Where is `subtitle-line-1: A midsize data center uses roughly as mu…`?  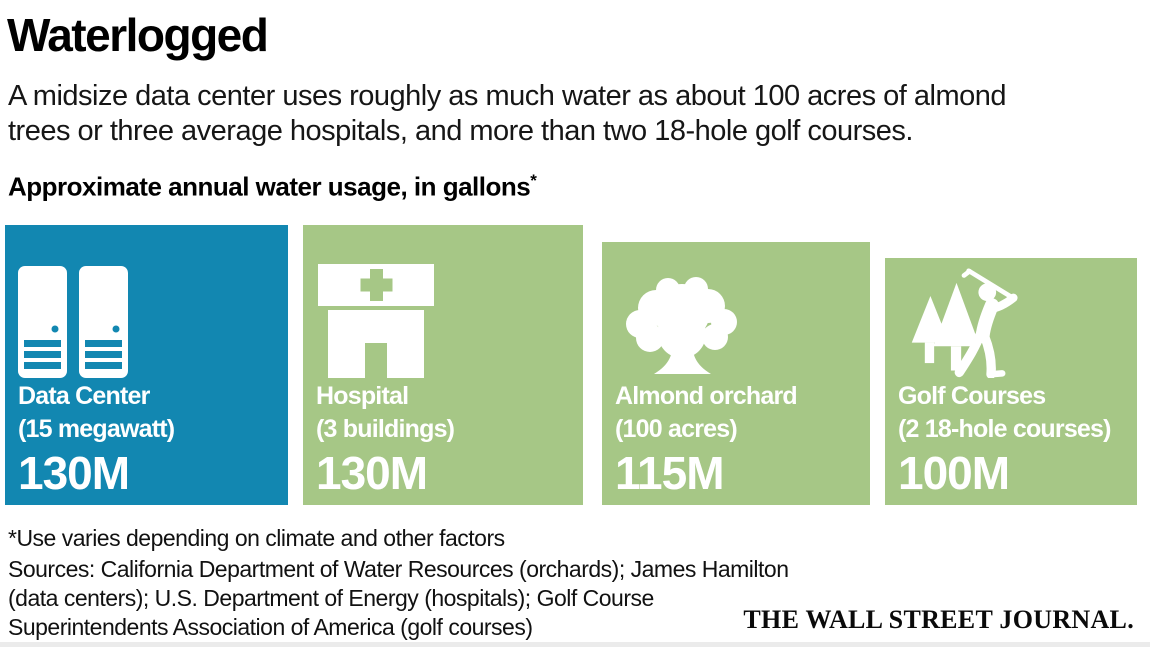
subtitle-line-1: A midsize data center uses roughly as mu… is located at coordinates (507, 96).